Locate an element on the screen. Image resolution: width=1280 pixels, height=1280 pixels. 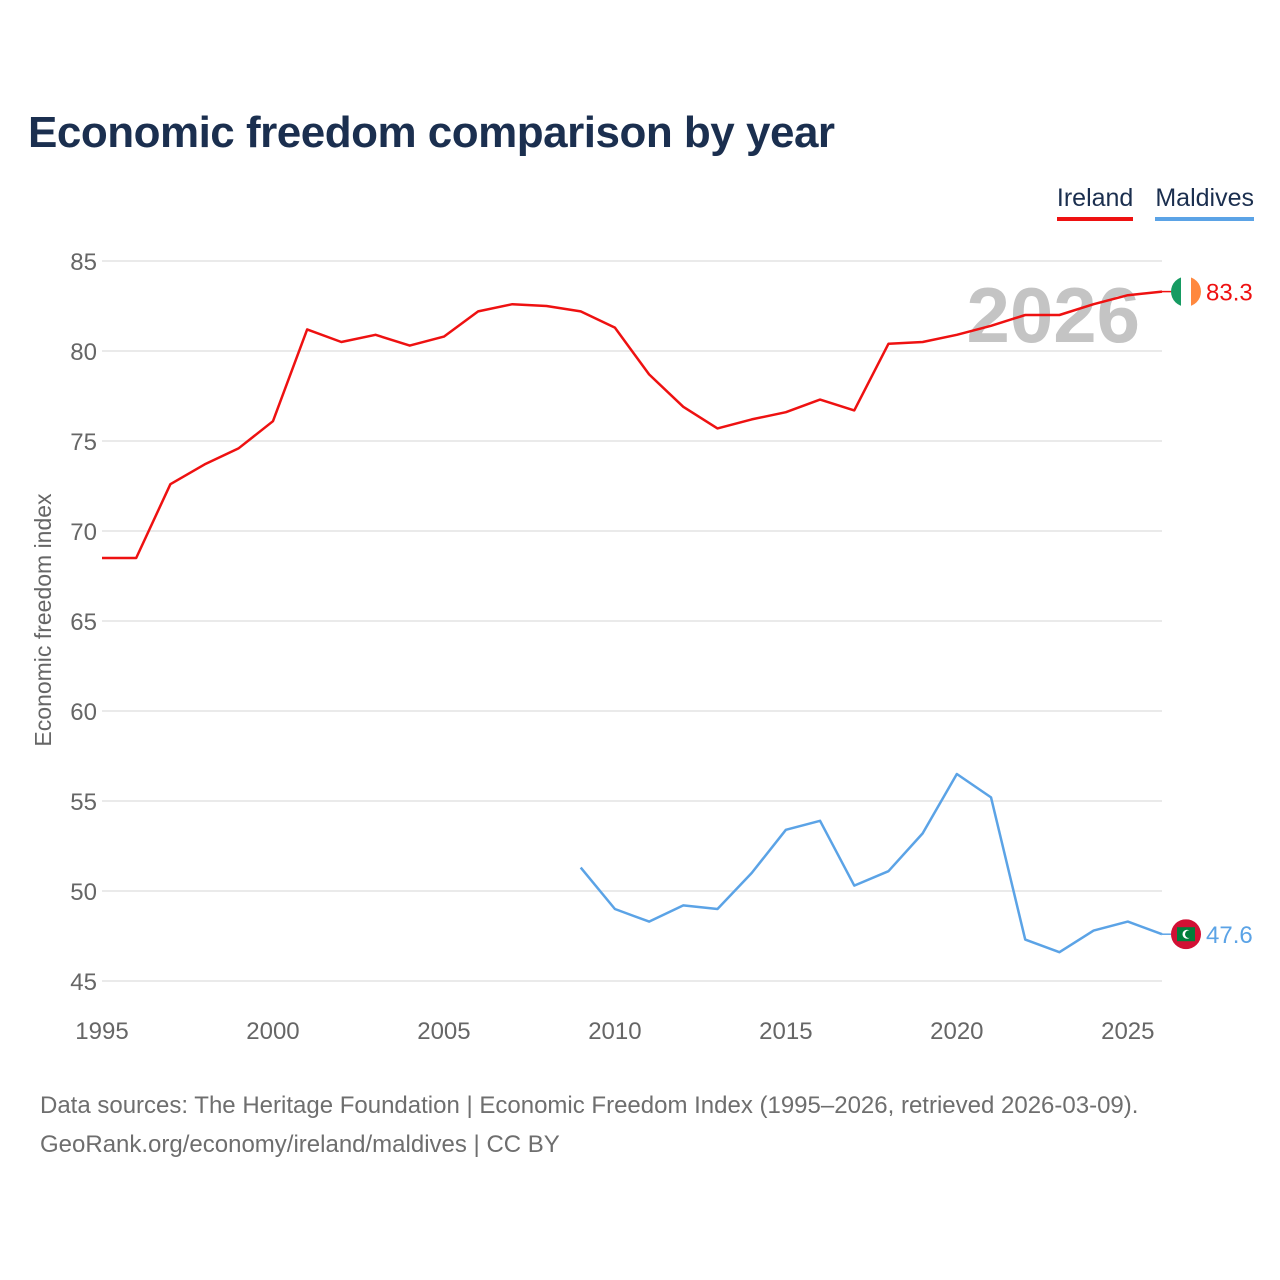
y-tick-label: 70 is located at coordinates (83, 532).